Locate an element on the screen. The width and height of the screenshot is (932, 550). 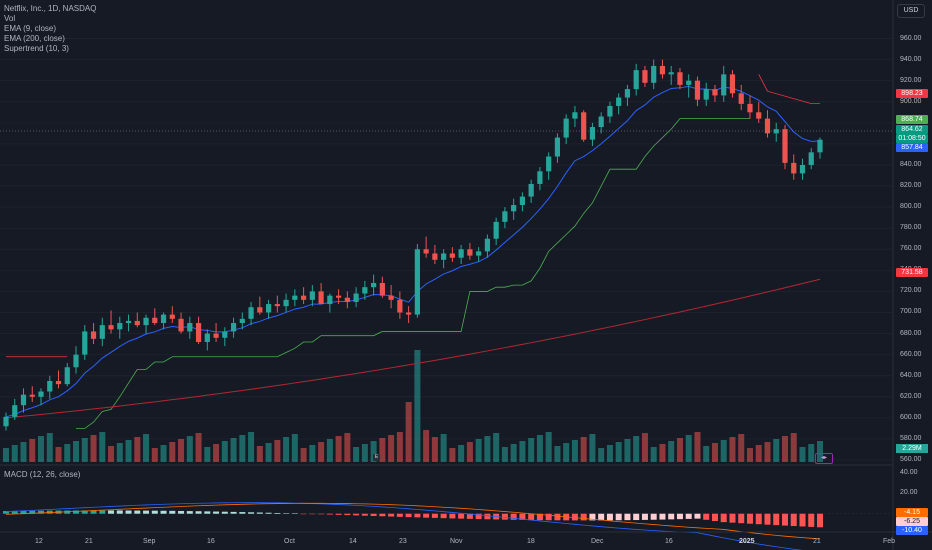
legend-supertrend: Supertrend (10, 3) is located at coordinates (36, 48).